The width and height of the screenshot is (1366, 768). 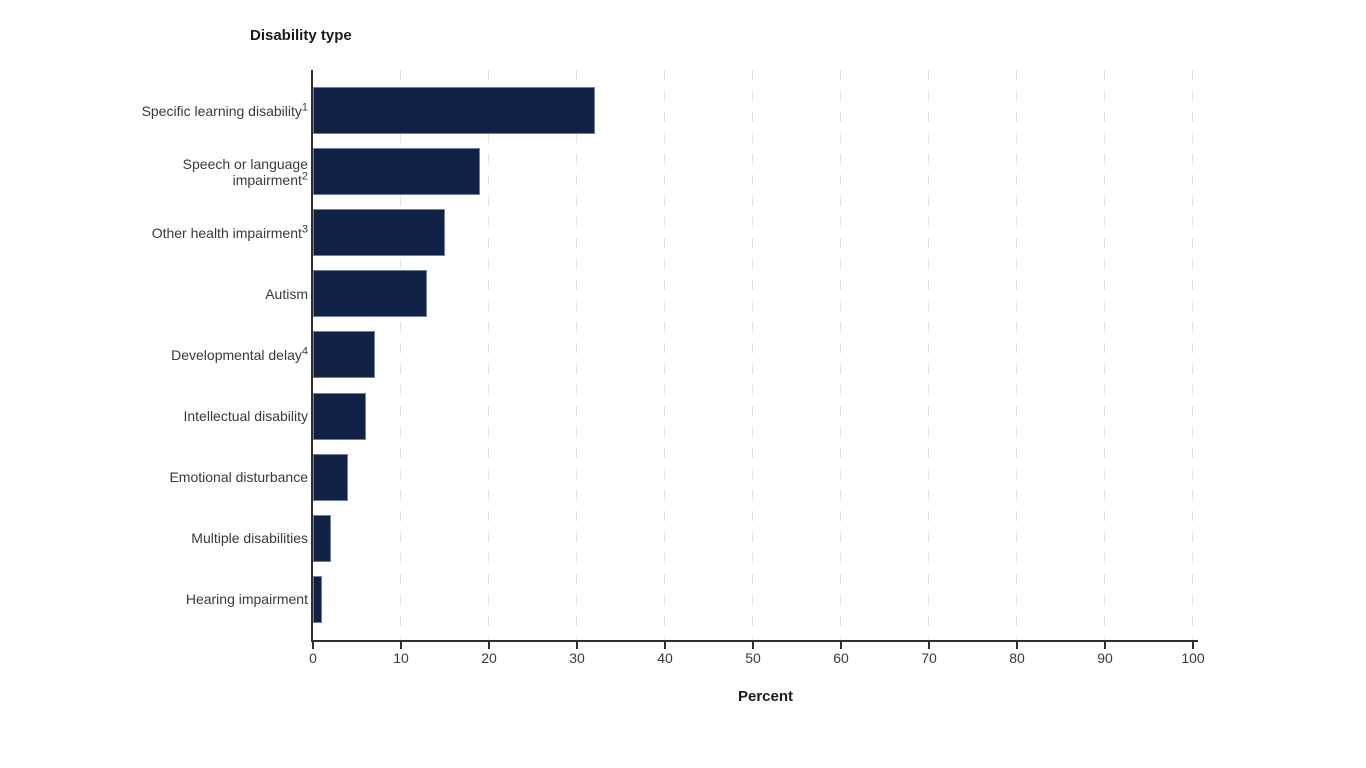 What do you see at coordinates (246, 599) in the screenshot?
I see `y-axis-label: Hearing impairment` at bounding box center [246, 599].